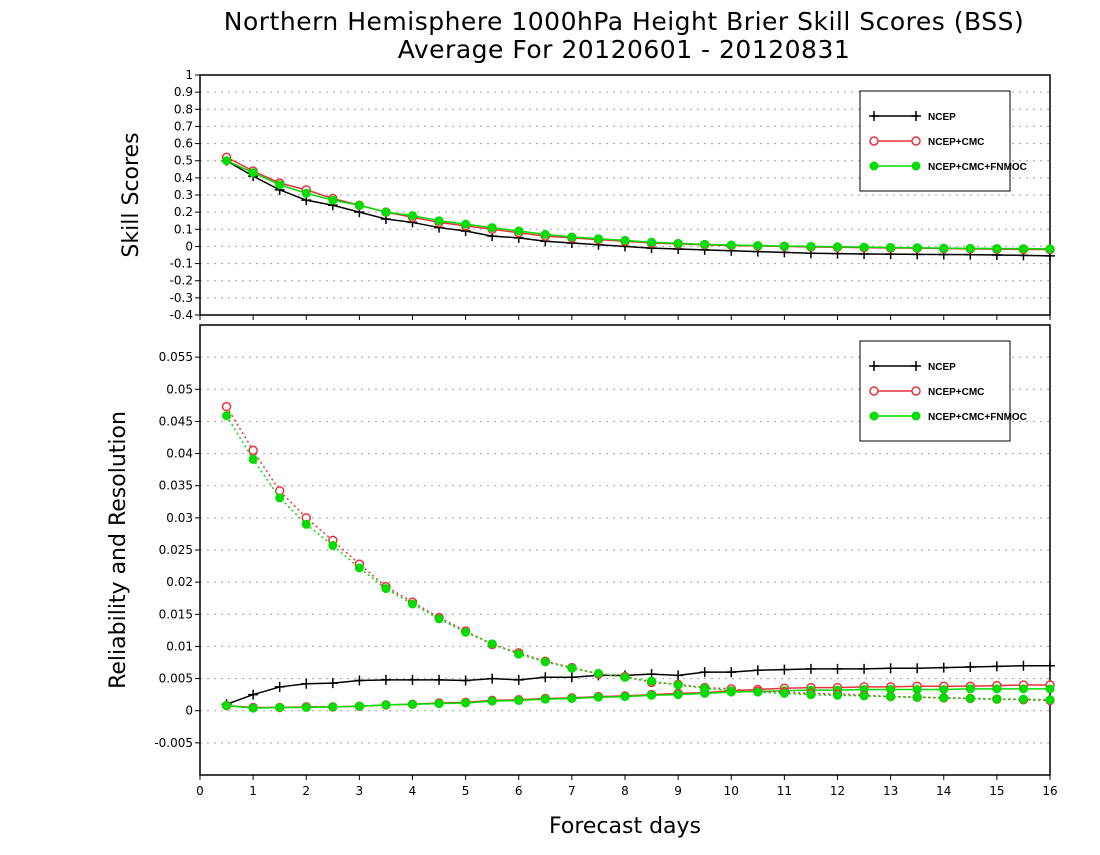  Describe the element at coordinates (176, 486) in the screenshot. I see `y-tick-label: 0.035` at that location.